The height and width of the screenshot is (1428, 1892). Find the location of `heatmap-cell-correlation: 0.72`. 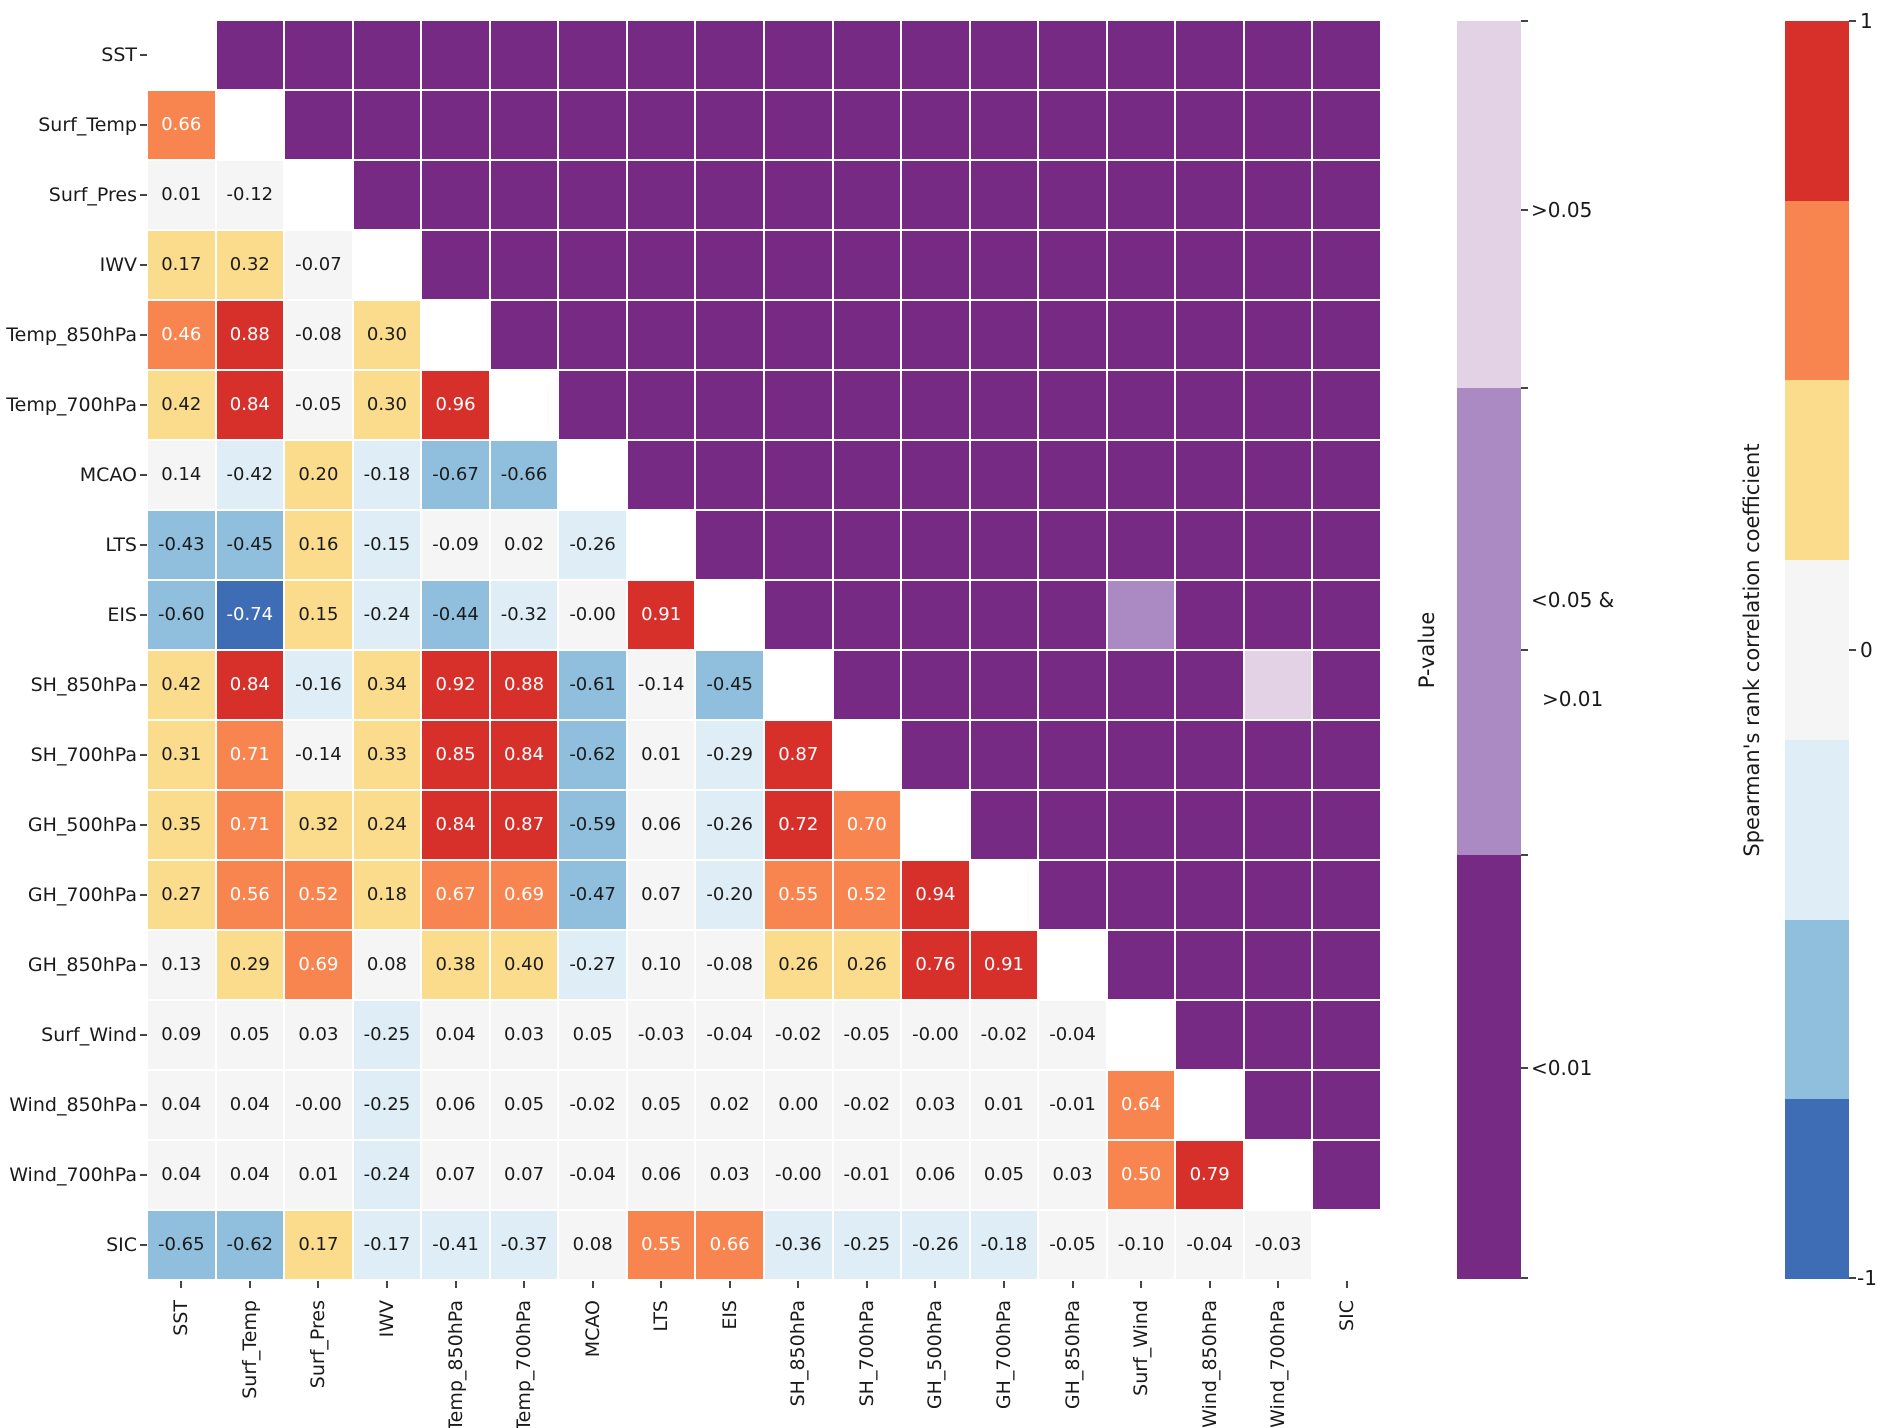

heatmap-cell-correlation: 0.72 is located at coordinates (798, 825).